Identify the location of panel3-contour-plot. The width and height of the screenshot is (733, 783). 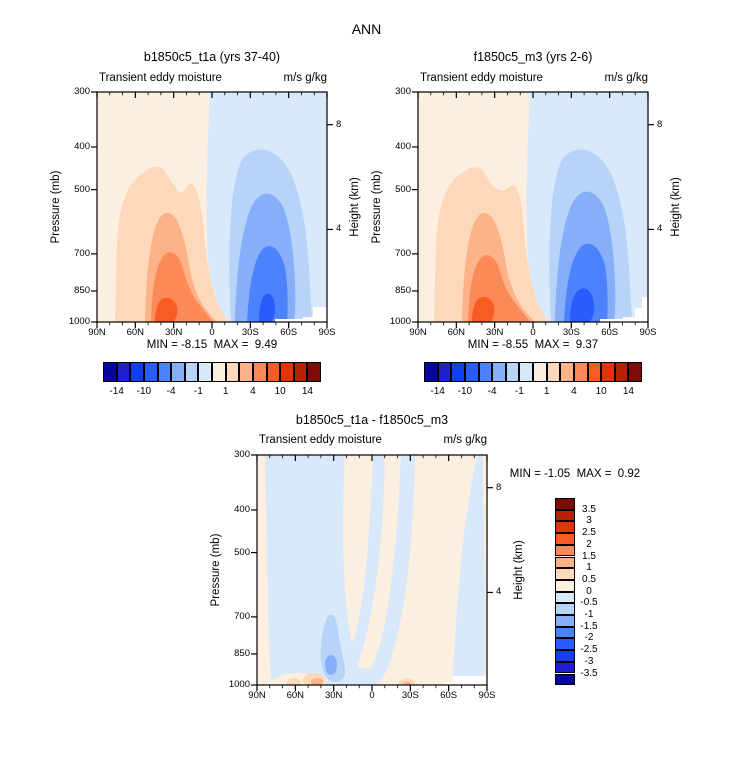
(372, 572).